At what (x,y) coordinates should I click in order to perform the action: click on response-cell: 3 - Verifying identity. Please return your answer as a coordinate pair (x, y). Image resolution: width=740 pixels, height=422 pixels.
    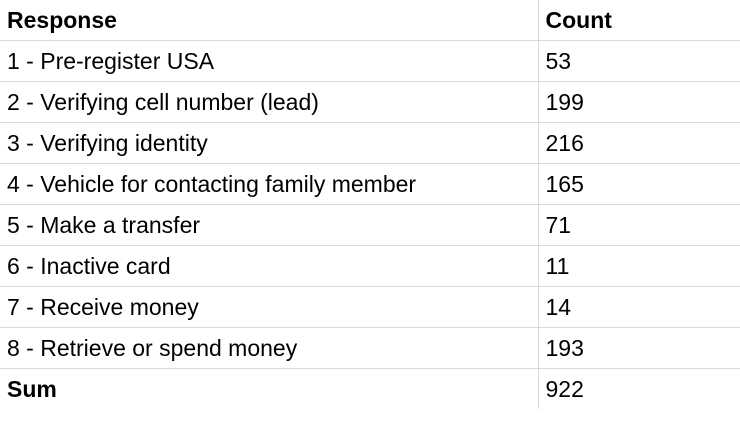
    Looking at the image, I should click on (269, 143).